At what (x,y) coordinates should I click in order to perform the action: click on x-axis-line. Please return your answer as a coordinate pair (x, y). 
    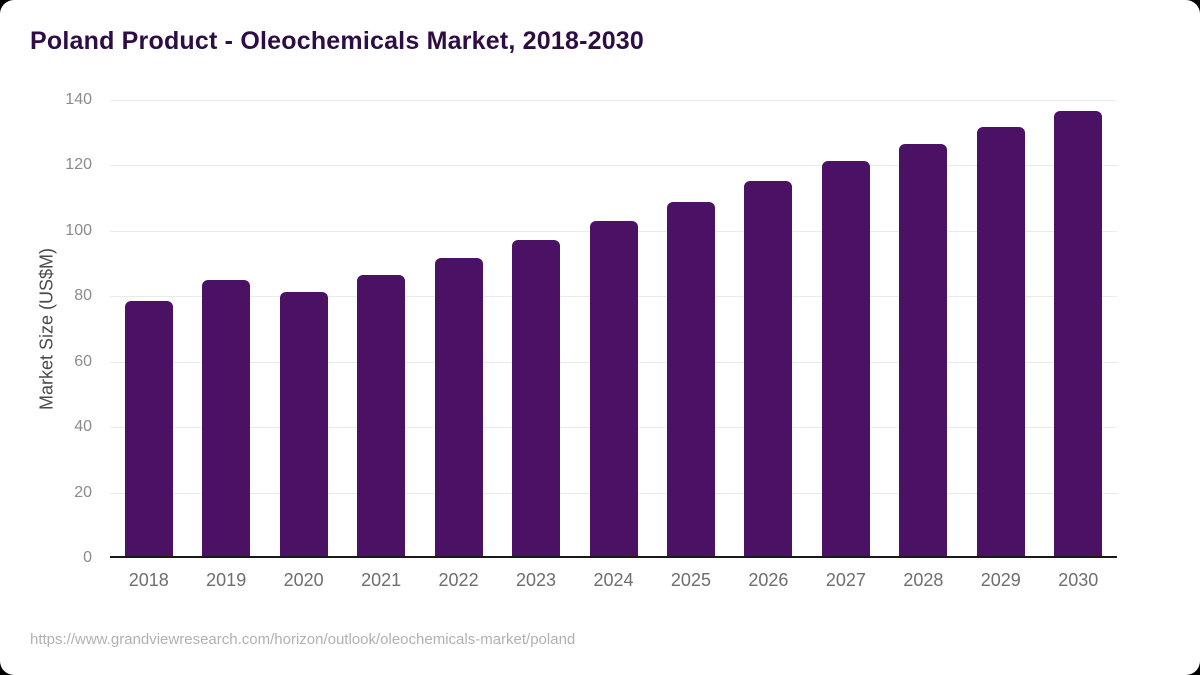
    Looking at the image, I should click on (613, 557).